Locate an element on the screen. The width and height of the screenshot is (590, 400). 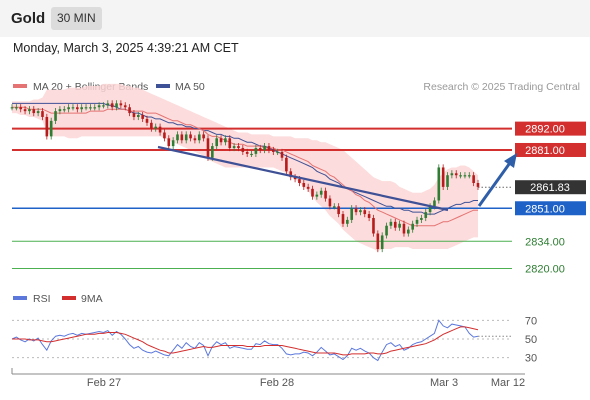
instrument-title: Gold is located at coordinates (28, 18).